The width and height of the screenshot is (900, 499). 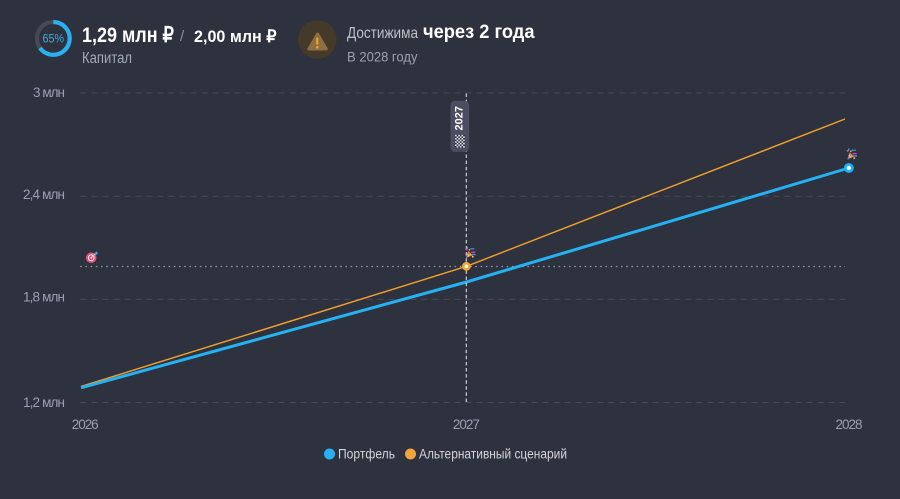 I want to click on svg-text: 1,8 млн, so click(x=44, y=296).